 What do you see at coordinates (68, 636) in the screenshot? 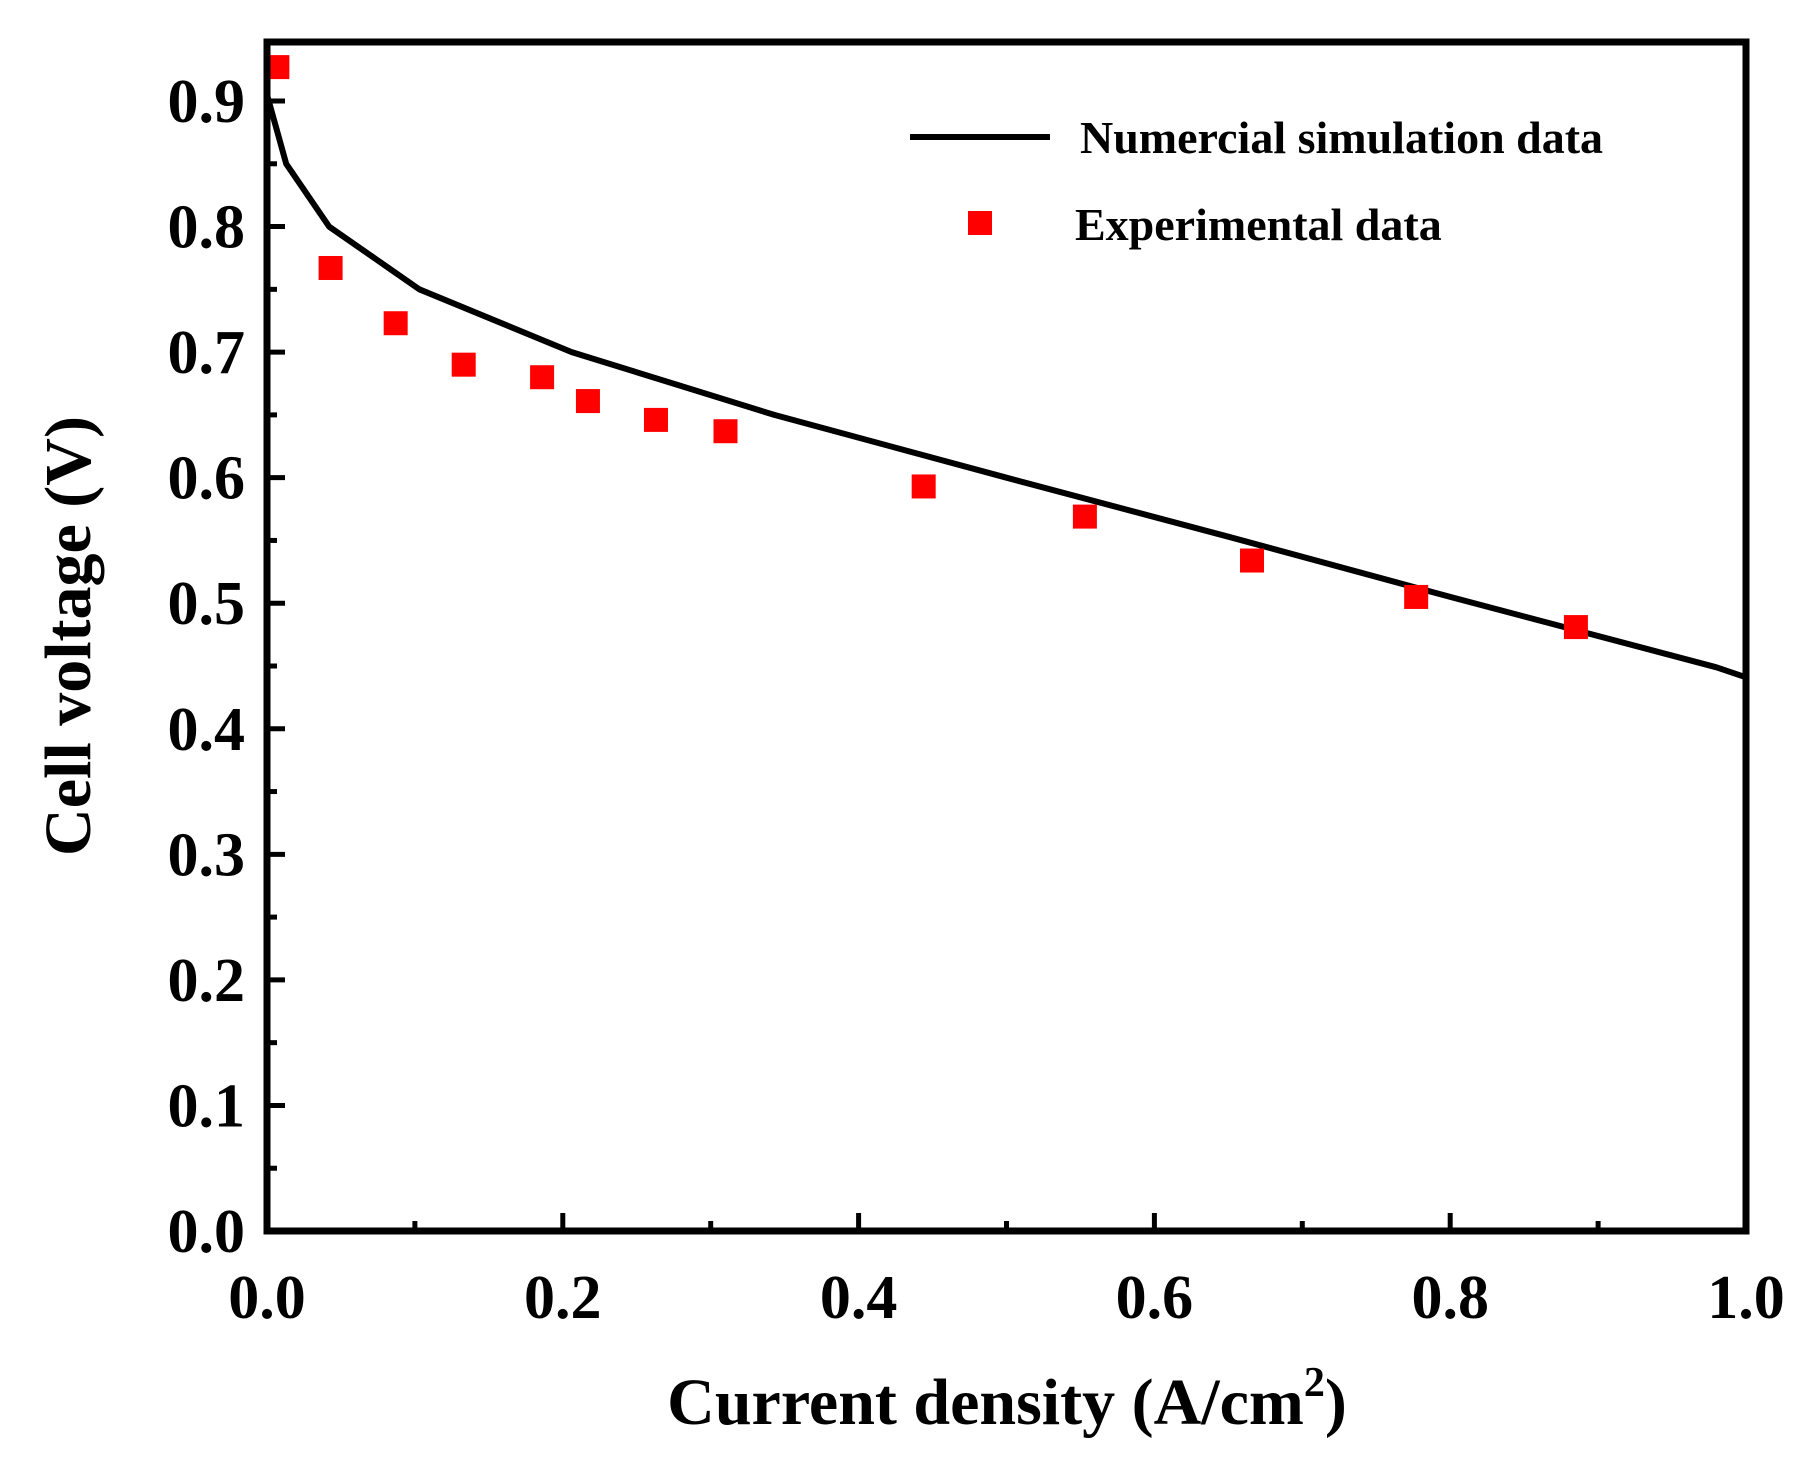
I see `y-axis-title: Cell voltage (V)` at bounding box center [68, 636].